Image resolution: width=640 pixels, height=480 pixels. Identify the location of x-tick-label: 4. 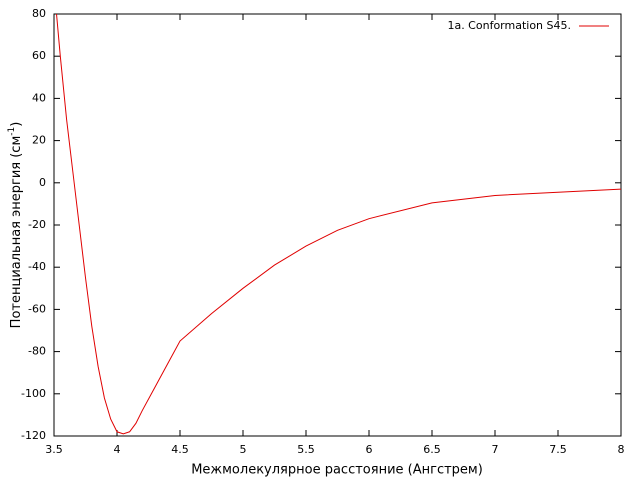
(117, 449).